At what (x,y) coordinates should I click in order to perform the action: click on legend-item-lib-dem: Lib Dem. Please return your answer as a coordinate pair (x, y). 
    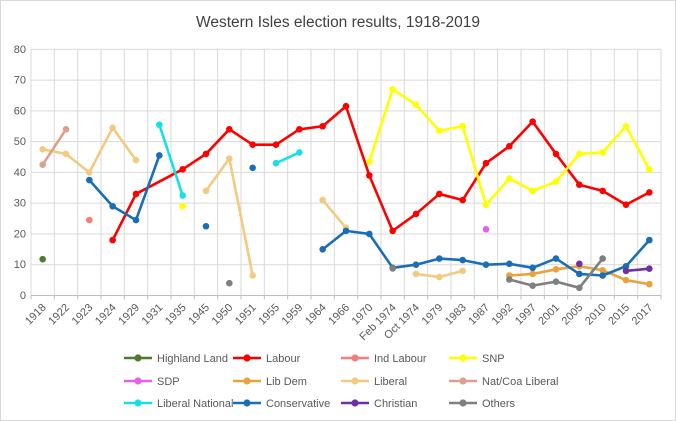
    Looking at the image, I should click on (270, 382).